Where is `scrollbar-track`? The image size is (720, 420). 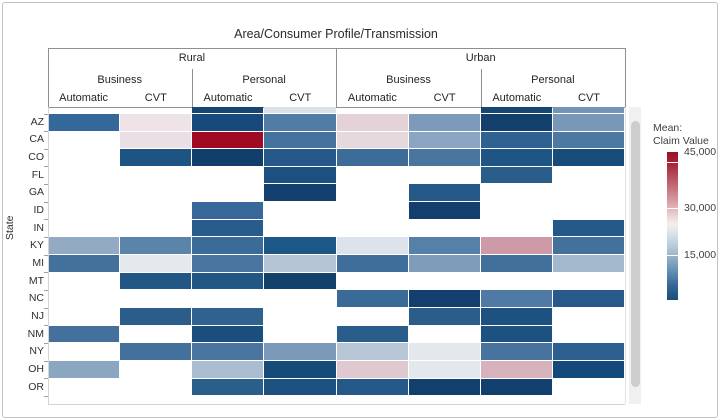
scrollbar-track is located at coordinates (635, 255).